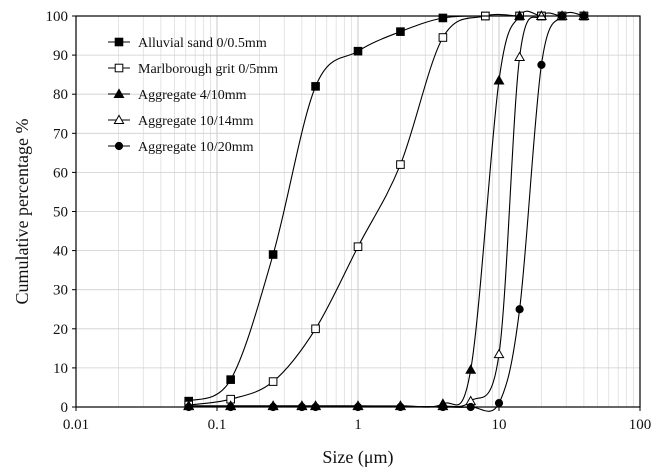 This screenshot has width=670, height=470. I want to click on y-tick-label: 20, so click(60, 330).